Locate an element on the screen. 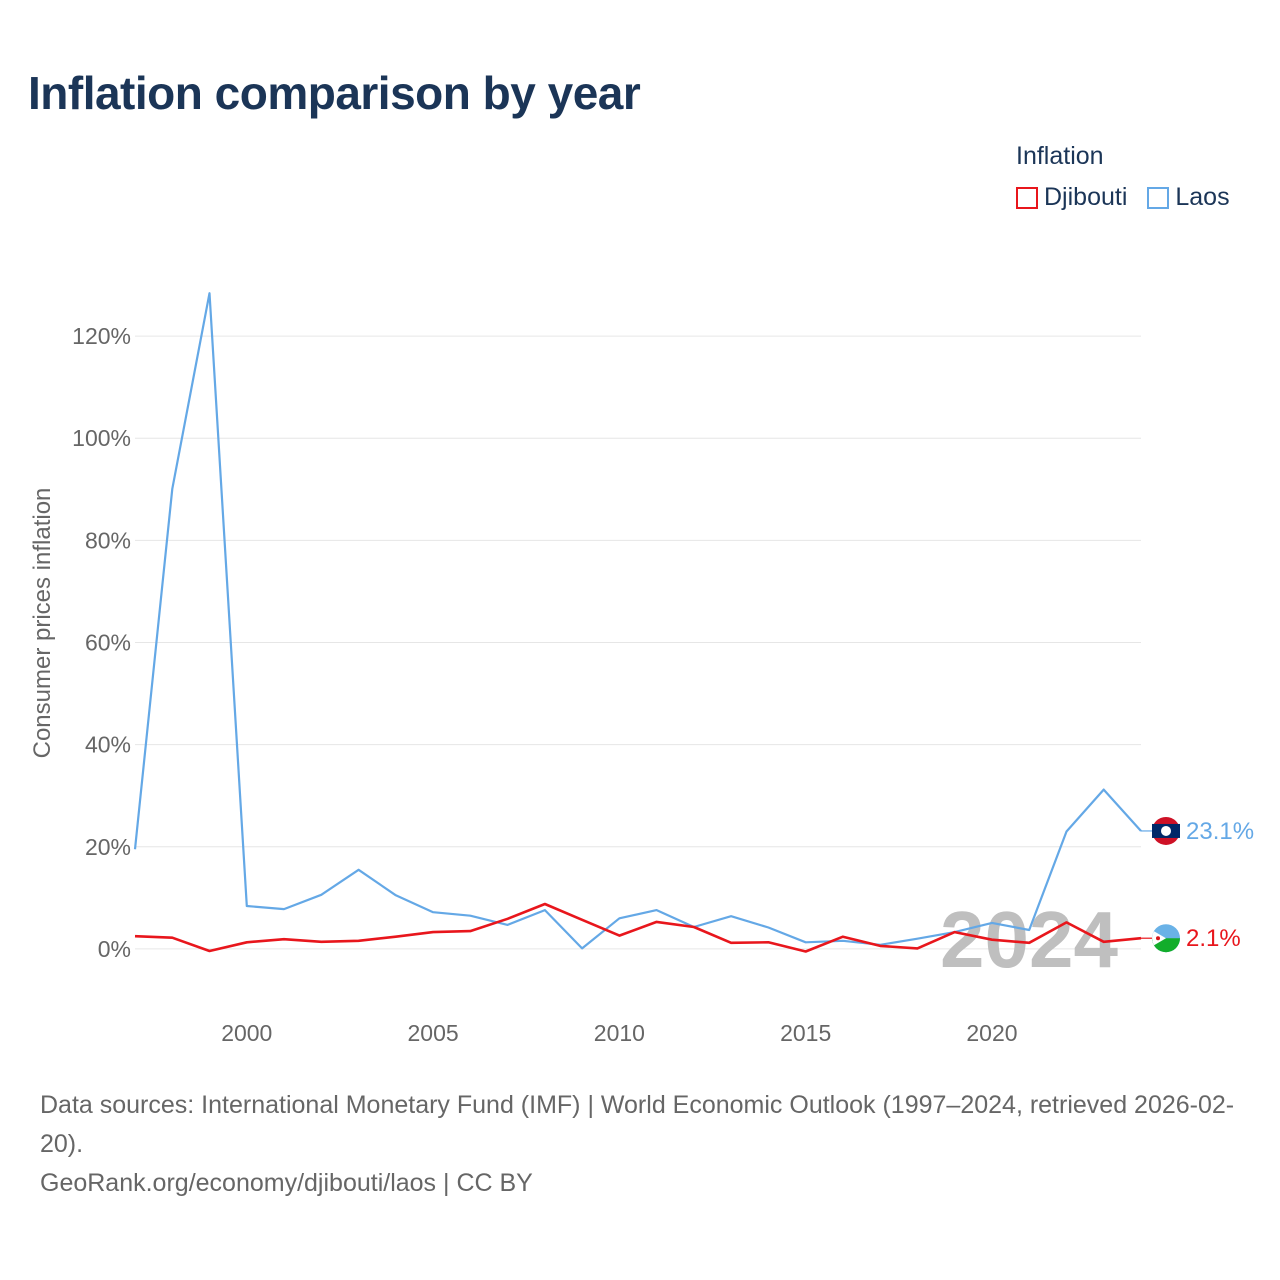 The image size is (1280, 1280). data-point-djibouti-2008 is located at coordinates (544, 903).